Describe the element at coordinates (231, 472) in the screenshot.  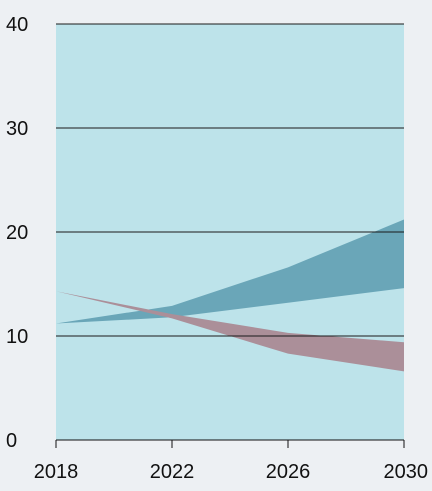
I see `x-tick-labels: 2018 2022 2026 2030` at that location.